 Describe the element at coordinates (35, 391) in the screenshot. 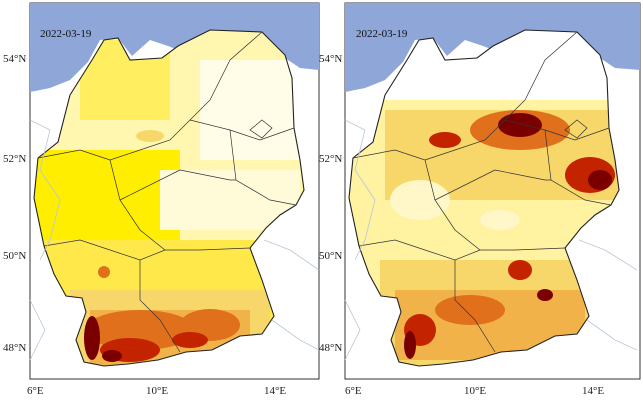

I see `lon-label-6-left: 6°E` at that location.